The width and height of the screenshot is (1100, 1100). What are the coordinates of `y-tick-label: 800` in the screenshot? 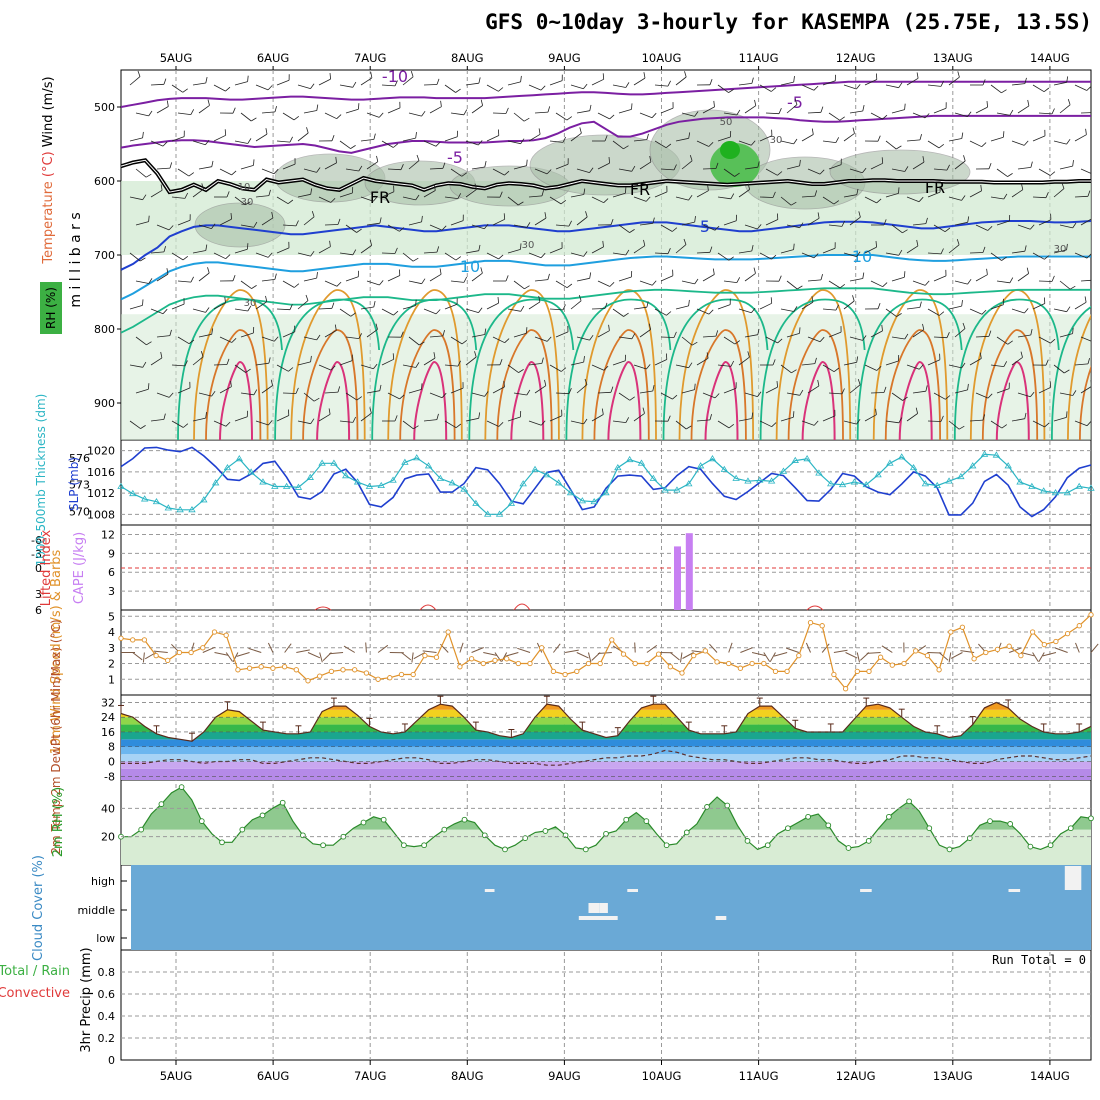 It's located at (104, 329).